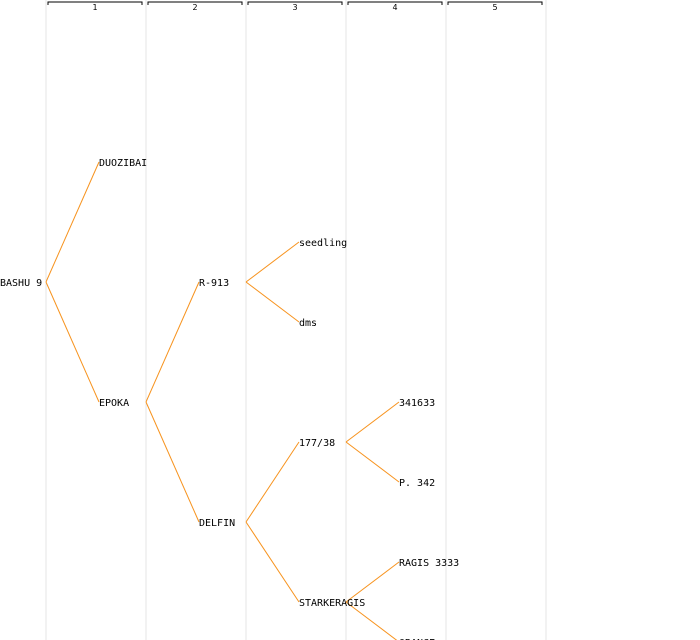 This screenshot has width=700, height=640. Describe the element at coordinates (94, 7) in the screenshot. I see `column-number: 1` at that location.